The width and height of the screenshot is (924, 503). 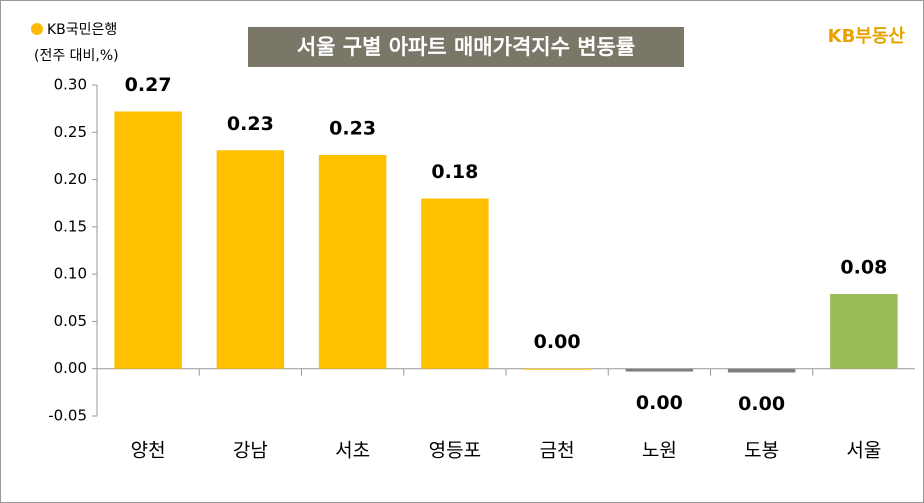 I want to click on y-tick-label: 0.10, so click(x=70, y=274).